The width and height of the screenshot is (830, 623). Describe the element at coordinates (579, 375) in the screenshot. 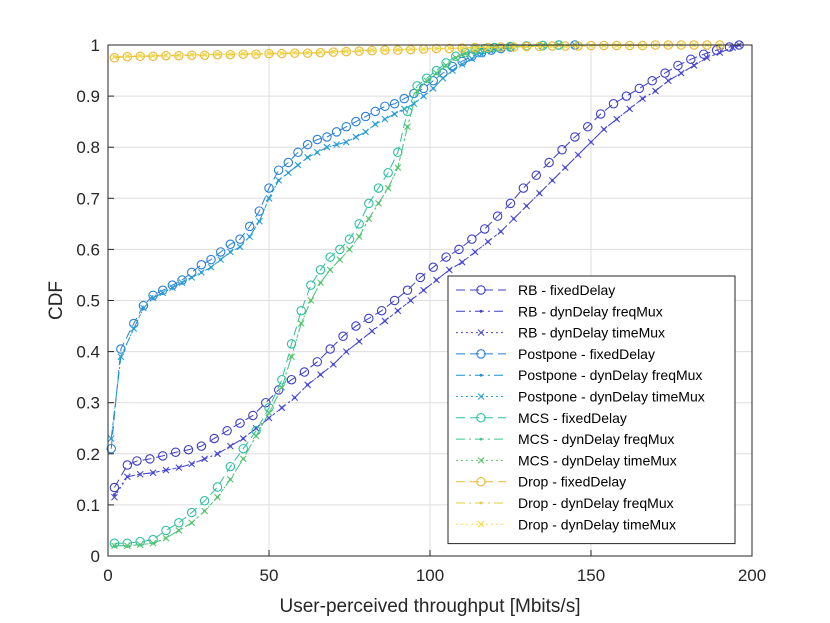

I see `legend-entry: Postpone - dynDelay freqMux` at that location.